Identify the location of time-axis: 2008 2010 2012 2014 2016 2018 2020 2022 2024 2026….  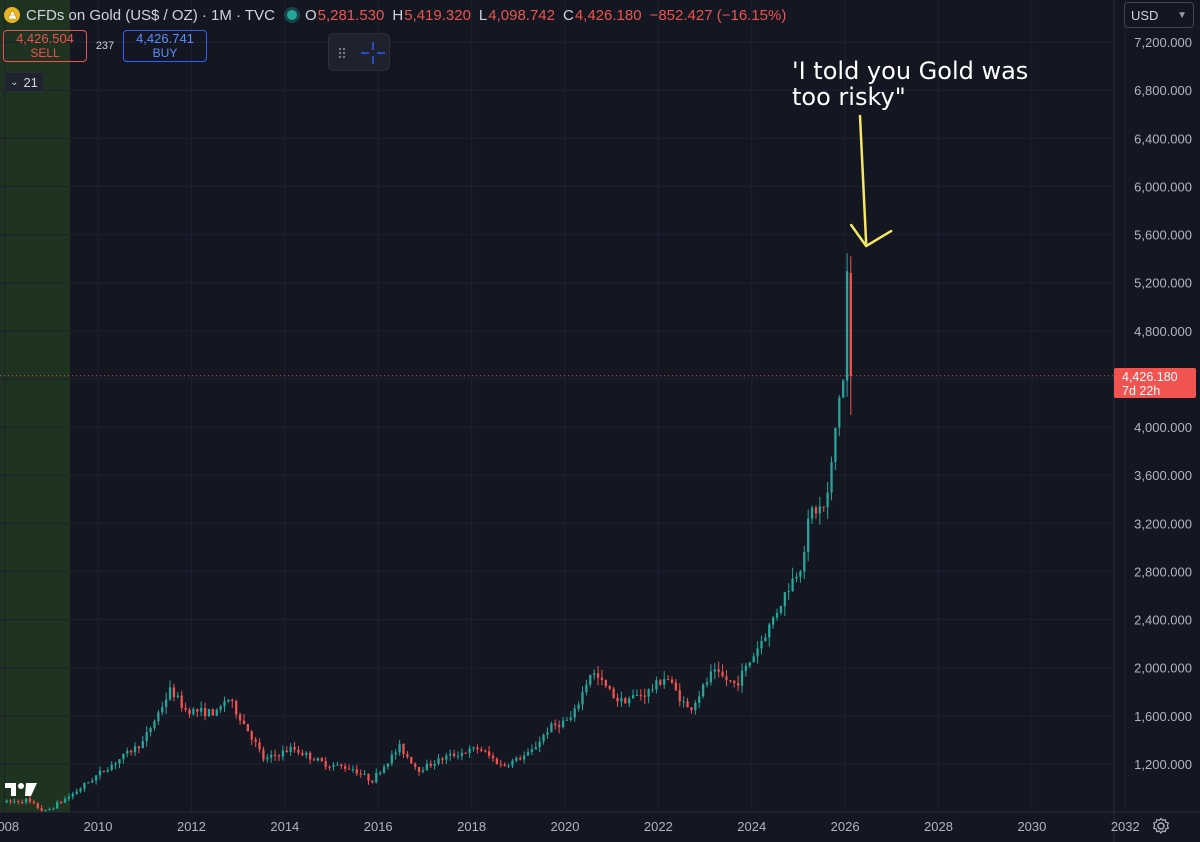
(570, 826).